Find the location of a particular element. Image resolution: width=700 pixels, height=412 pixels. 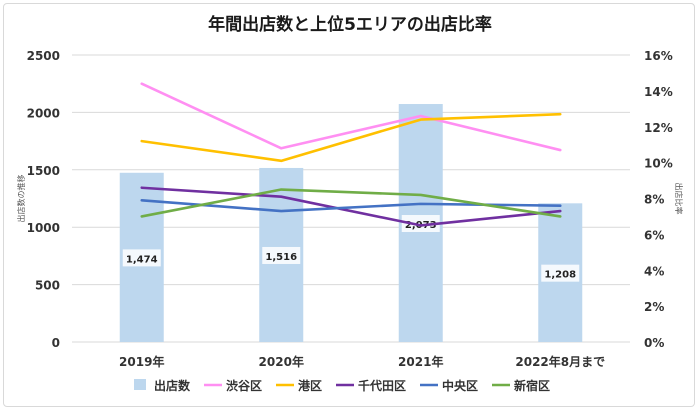

left-axis-tick-label: 500 is located at coordinates (47, 286).